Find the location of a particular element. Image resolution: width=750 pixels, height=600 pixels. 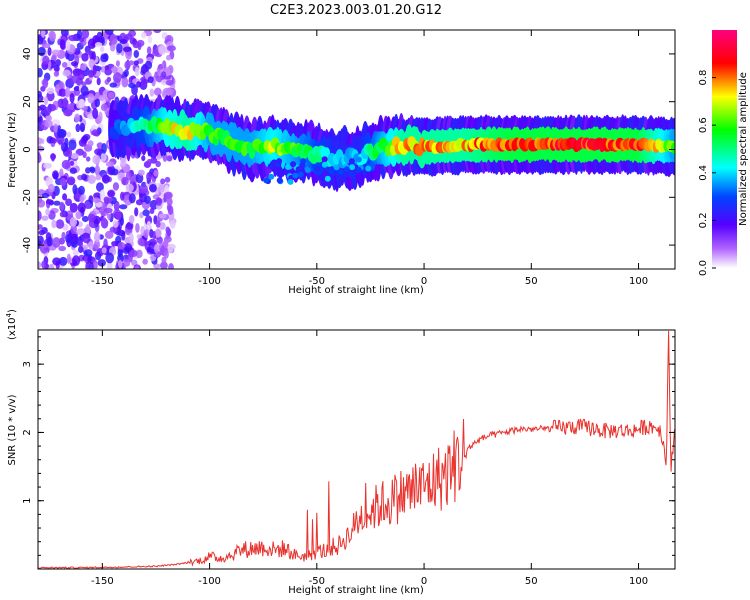

snr-y-label: SNR (10 * v/v) is located at coordinates (12, 429).